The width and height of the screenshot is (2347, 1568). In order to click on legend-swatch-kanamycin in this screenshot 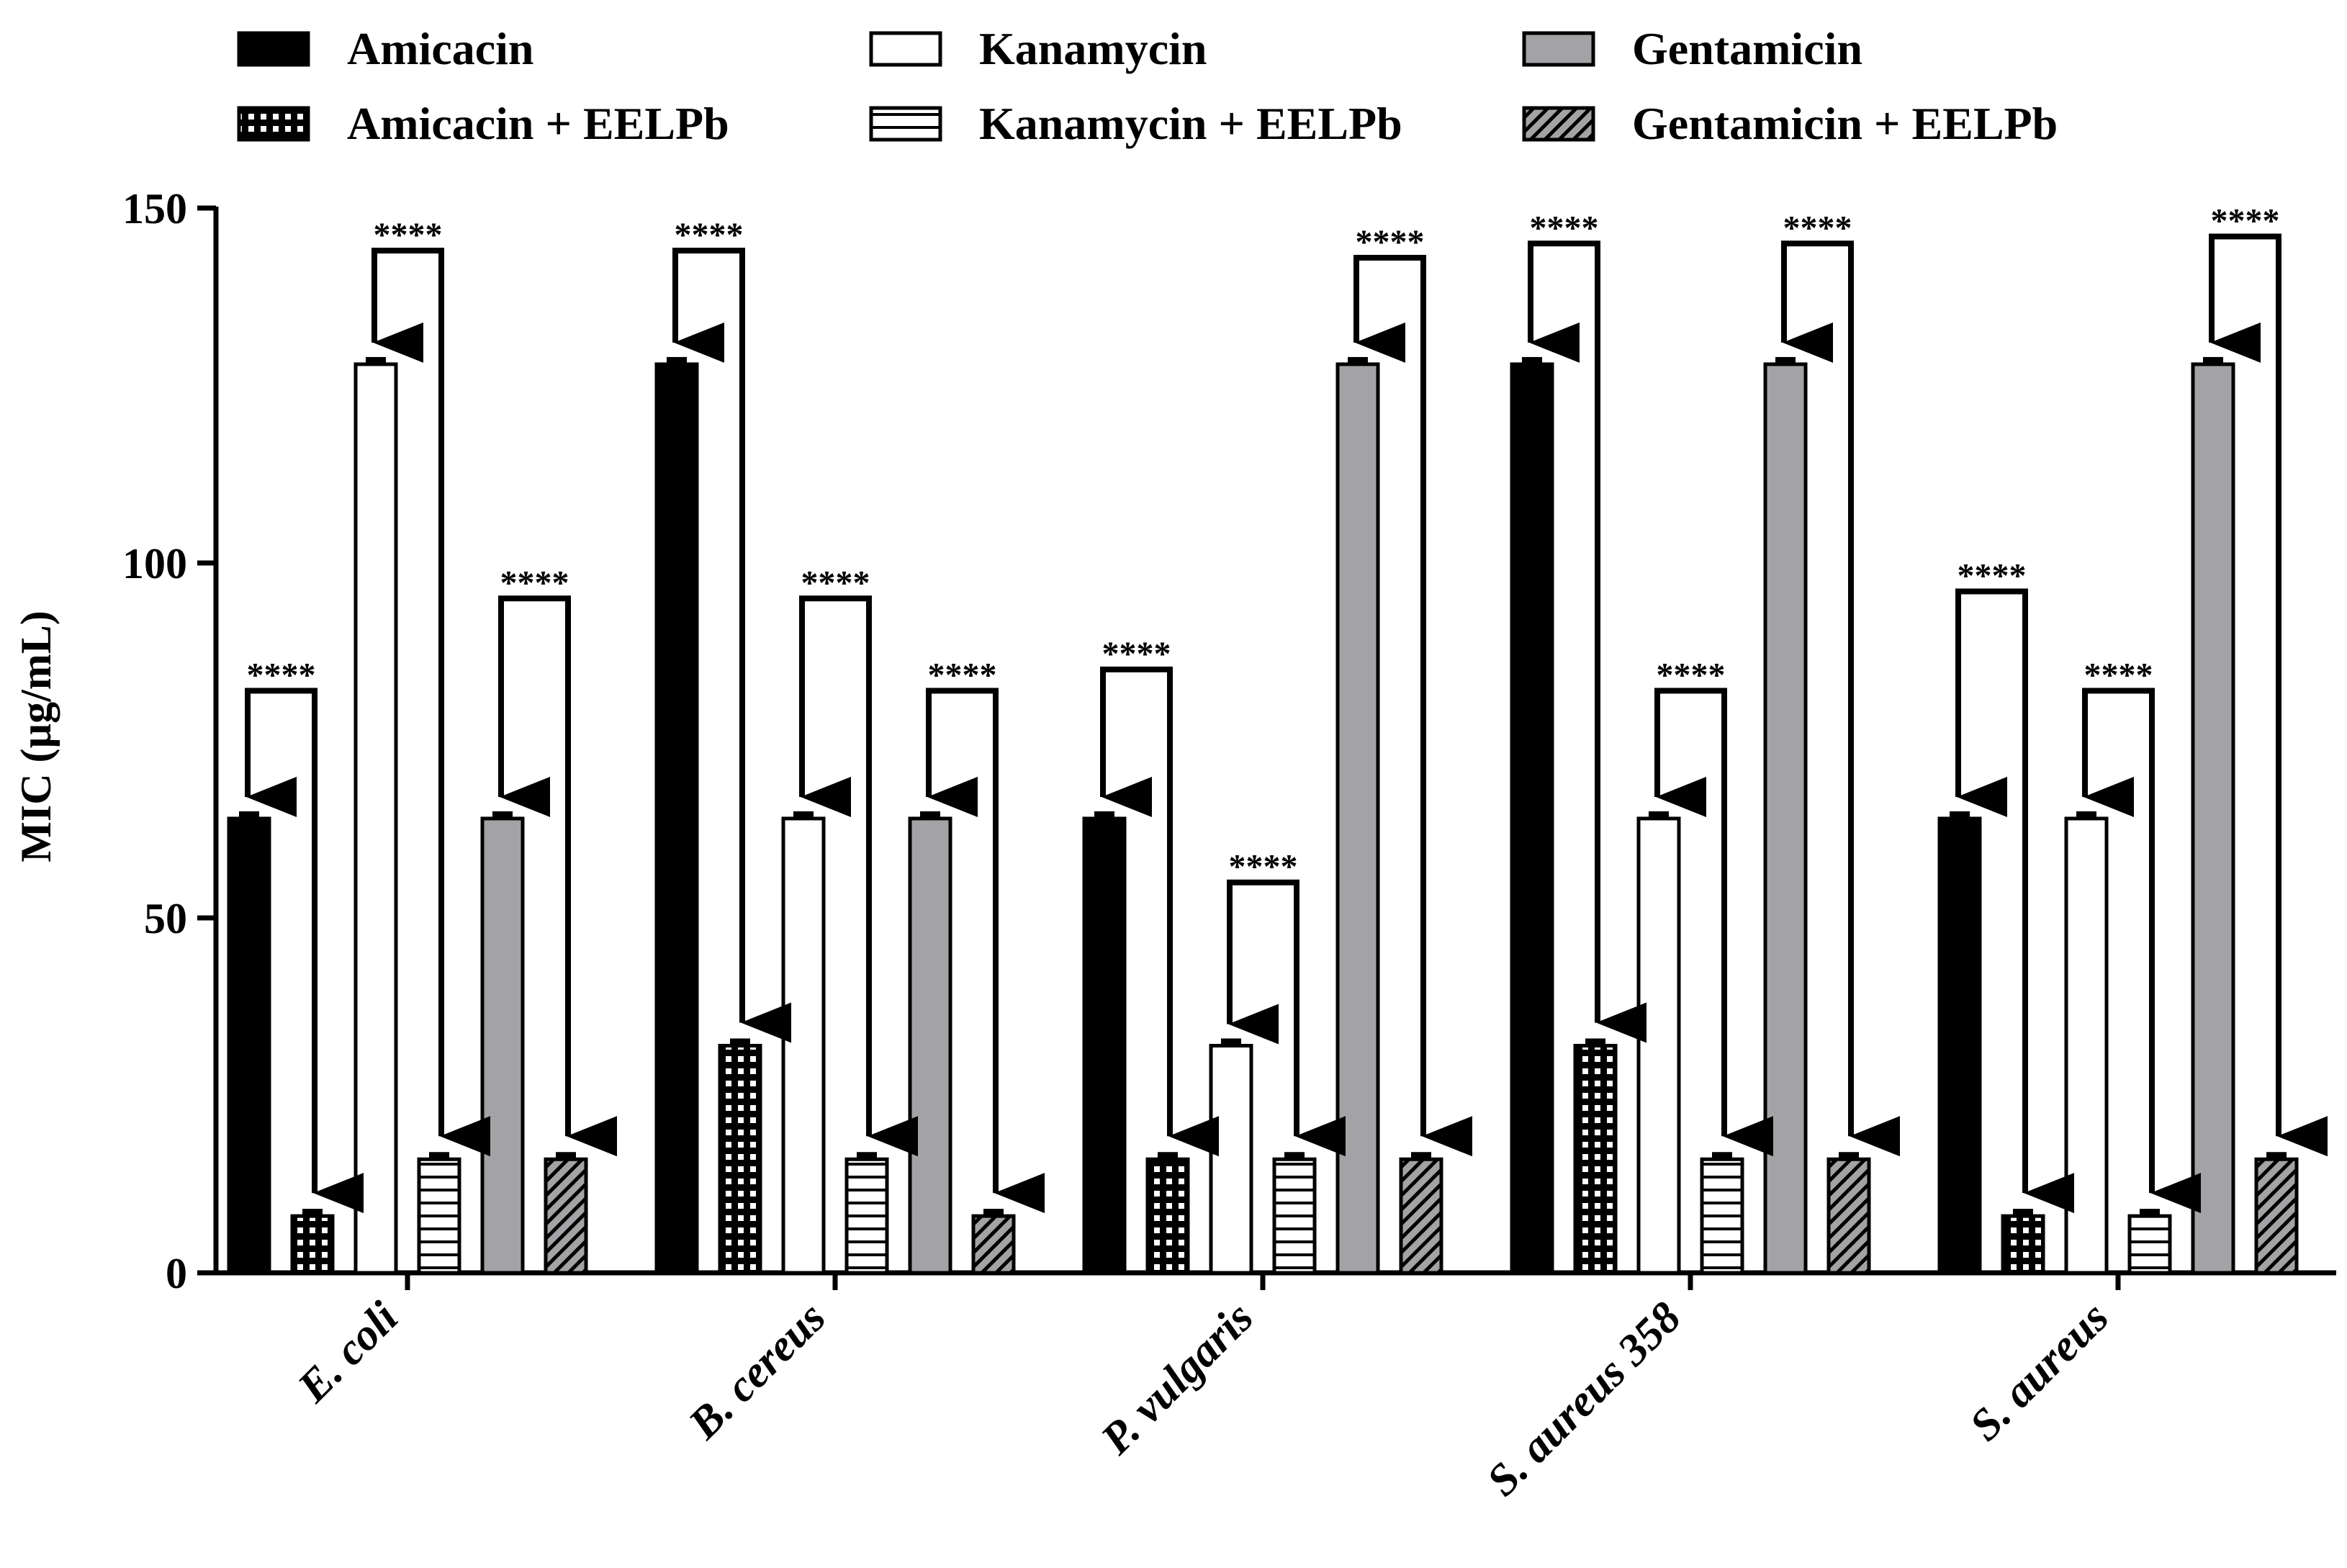, I will do `click(905, 49)`.